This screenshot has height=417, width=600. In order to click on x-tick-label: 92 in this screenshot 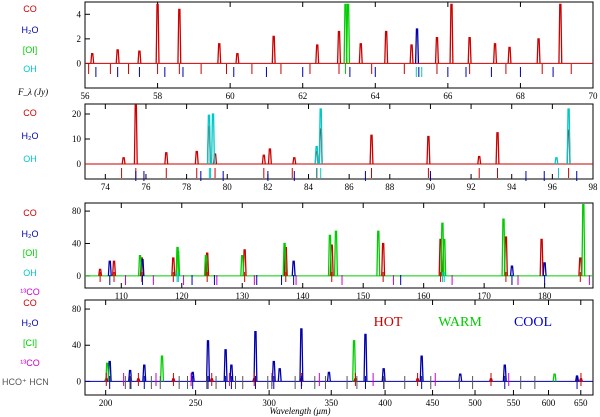, I will do `click(471, 187)`.